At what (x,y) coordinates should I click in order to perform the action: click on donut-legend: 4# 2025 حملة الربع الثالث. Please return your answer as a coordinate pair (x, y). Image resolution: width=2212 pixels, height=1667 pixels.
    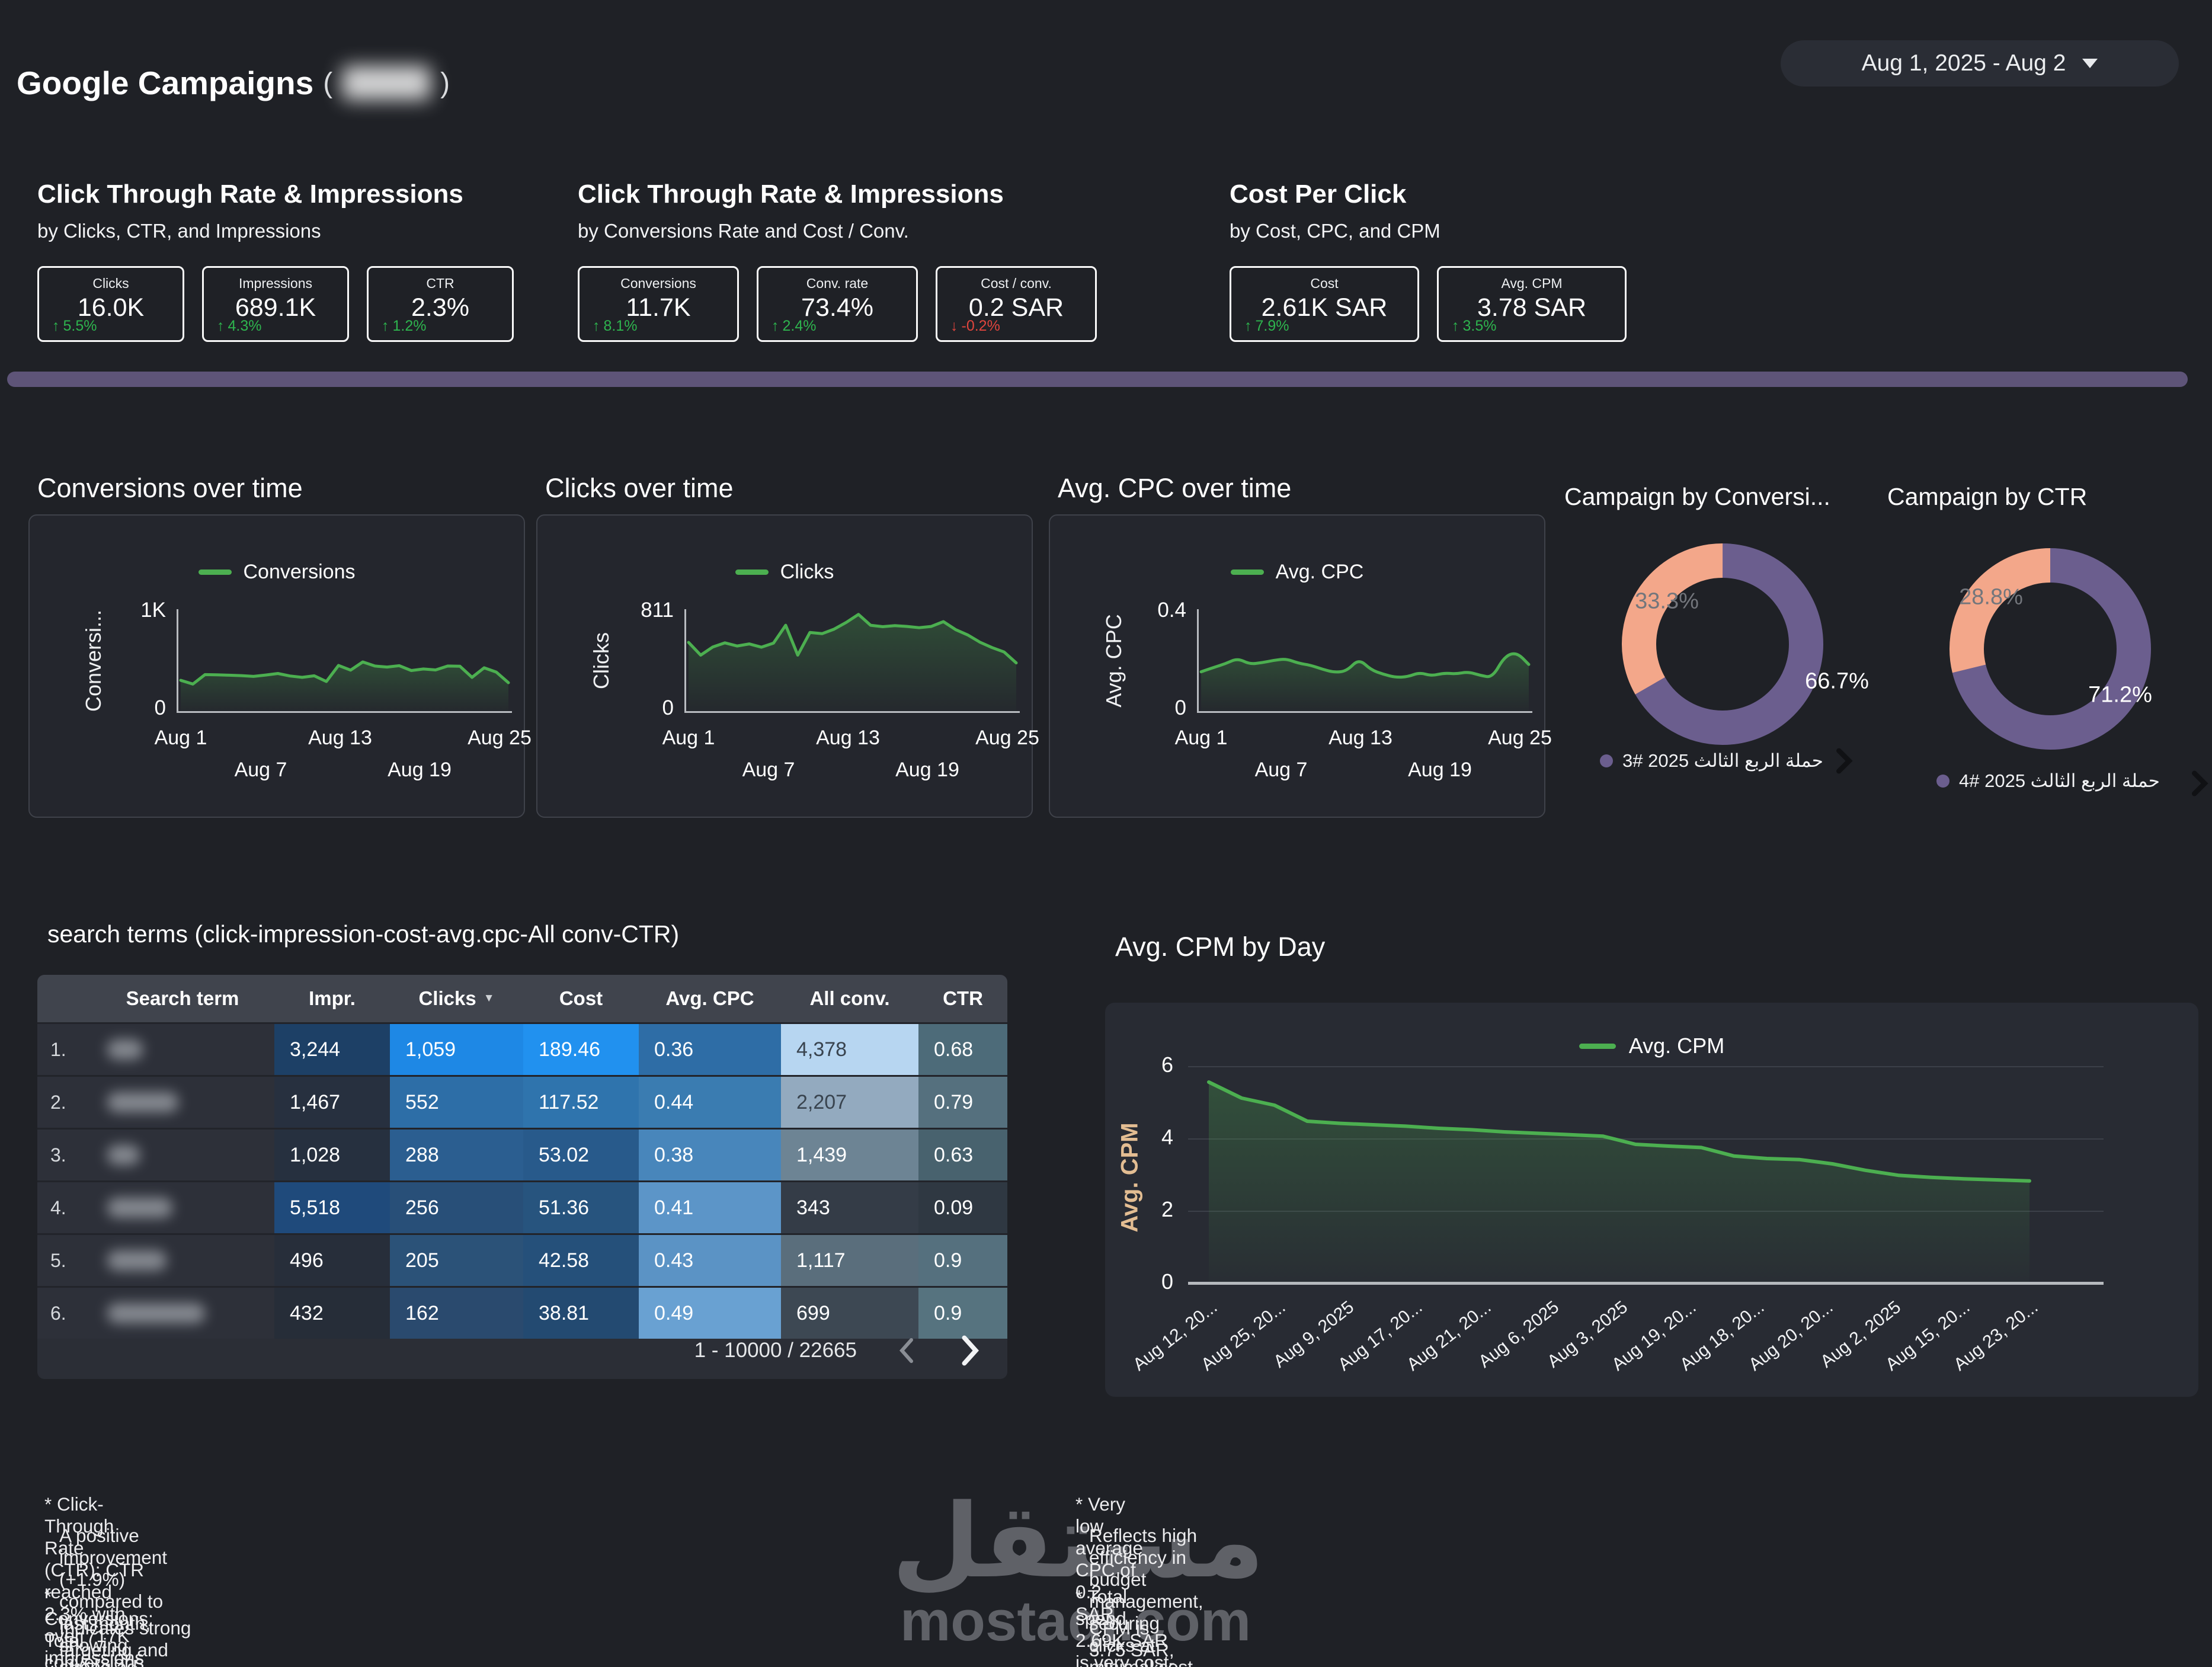
    Looking at the image, I should click on (2048, 781).